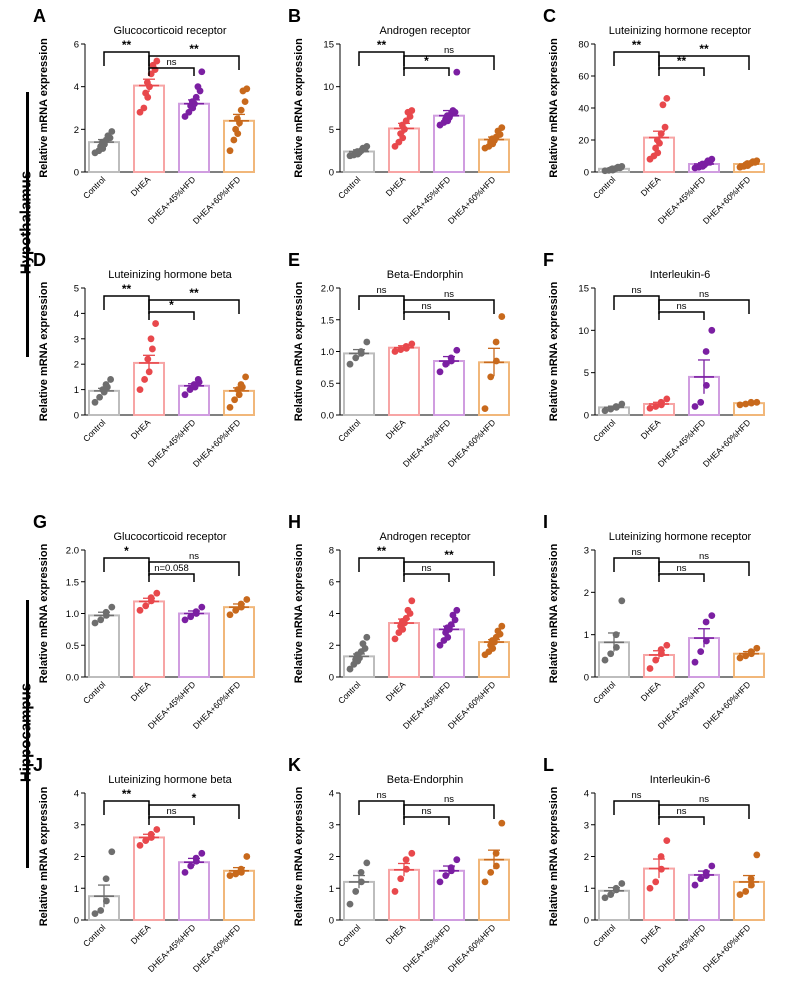 The image size is (790, 983). I want to click on y-tick-label: 1.5, so click(72, 582).